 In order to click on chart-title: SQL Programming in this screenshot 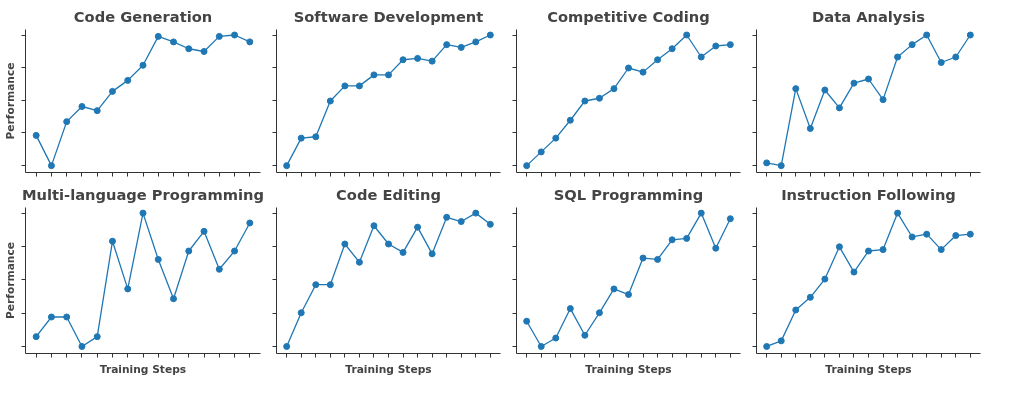, I will do `click(628, 194)`.